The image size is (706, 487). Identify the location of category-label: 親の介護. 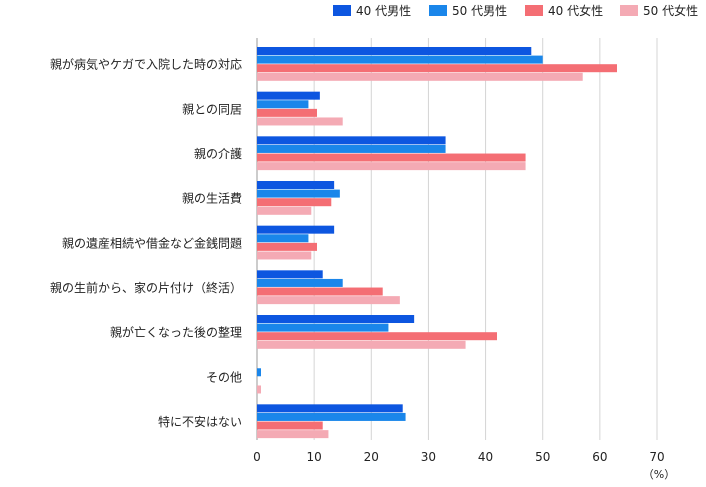
(218, 153).